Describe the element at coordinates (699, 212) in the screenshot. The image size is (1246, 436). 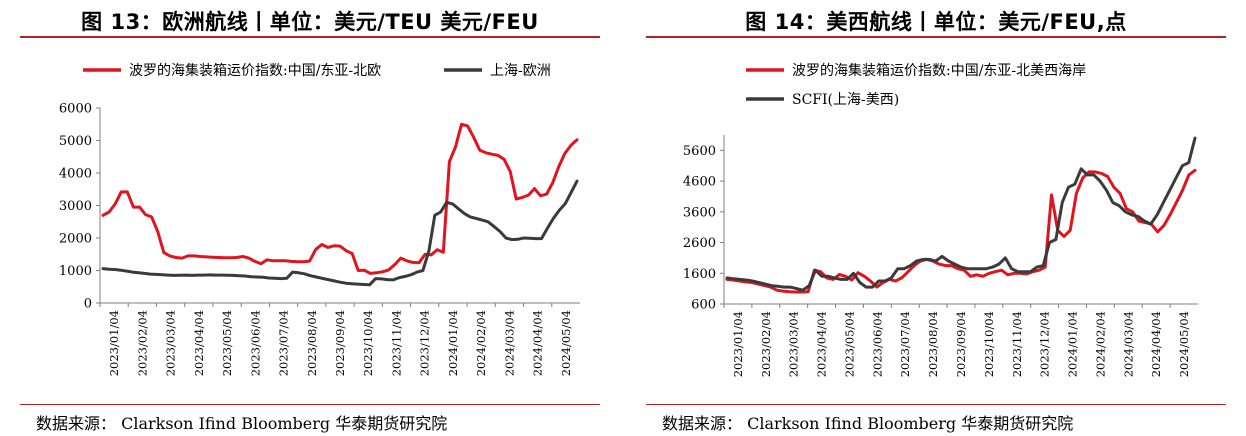
I see `y-tick-label: 3600` at that location.